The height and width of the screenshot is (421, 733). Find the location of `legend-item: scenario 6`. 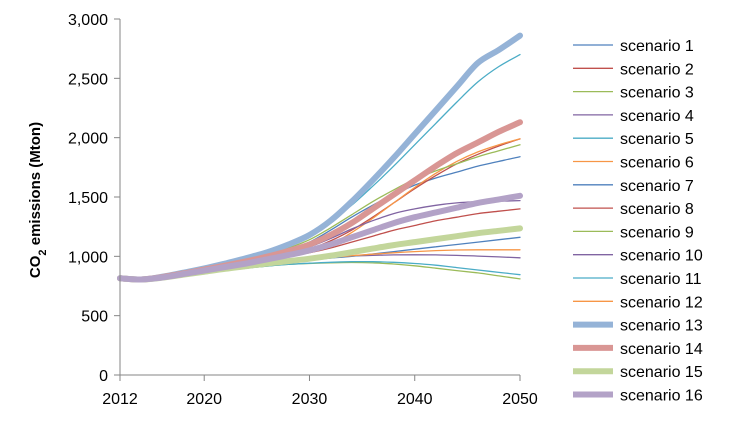

legend-item: scenario 6 is located at coordinates (633, 163).